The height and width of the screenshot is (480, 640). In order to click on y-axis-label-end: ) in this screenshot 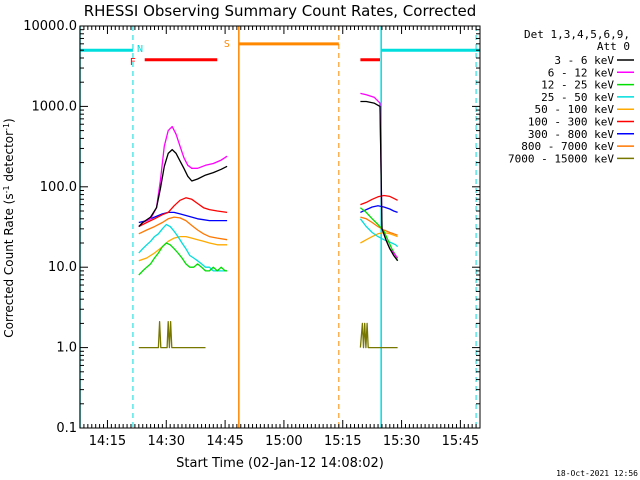, I will do `click(9, 120)`.